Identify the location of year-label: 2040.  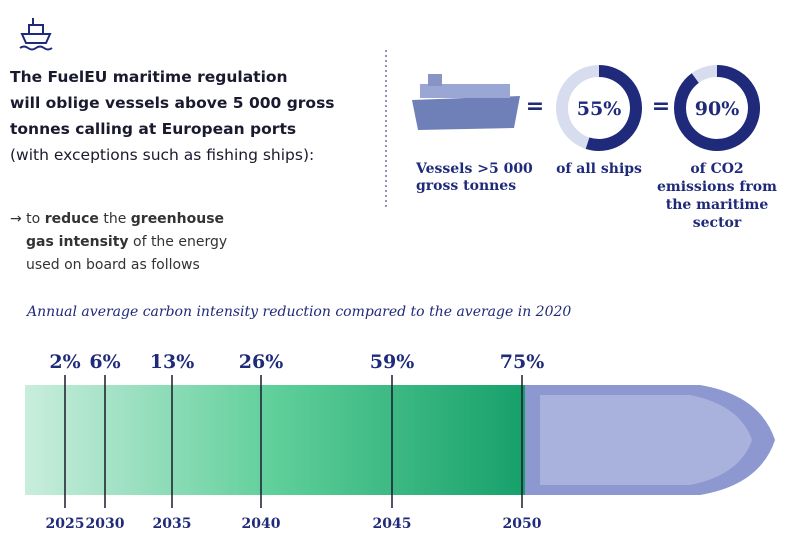
(261, 524).